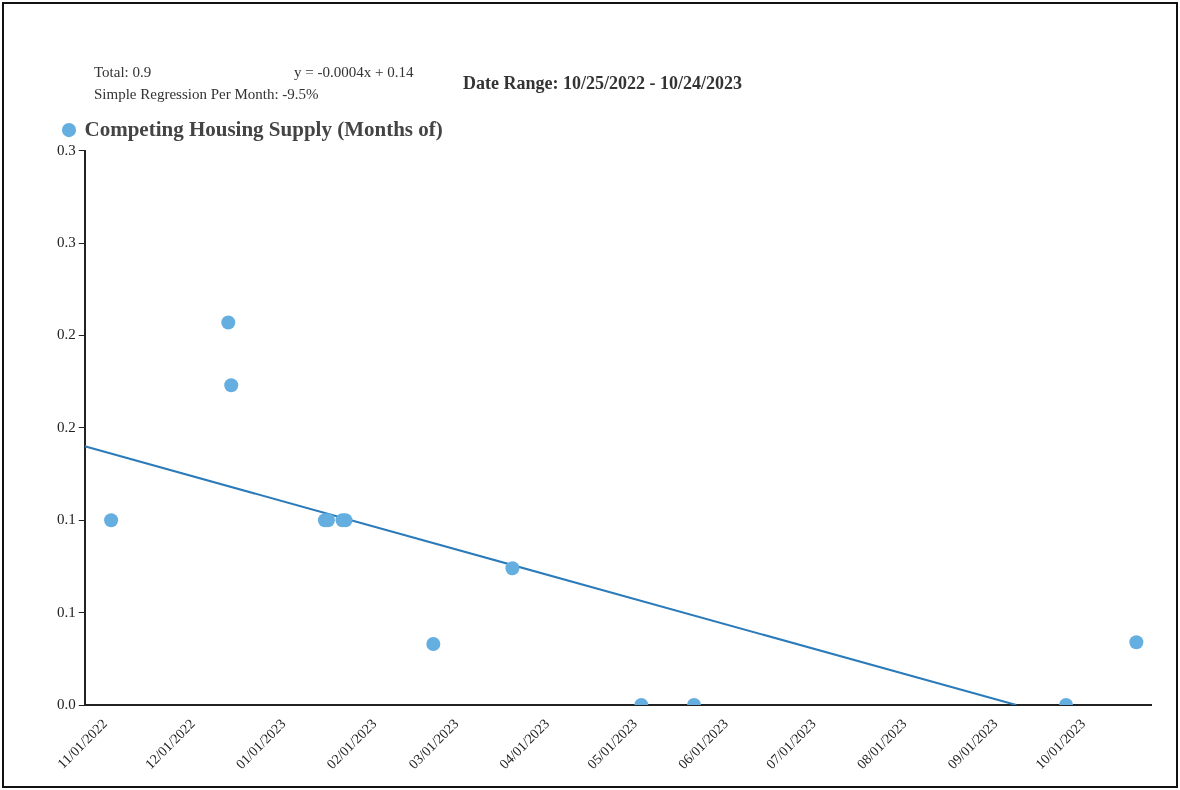 The image size is (1180, 790). What do you see at coordinates (206, 94) in the screenshot?
I see `text: Simple Regression Per Month: -9.5%` at bounding box center [206, 94].